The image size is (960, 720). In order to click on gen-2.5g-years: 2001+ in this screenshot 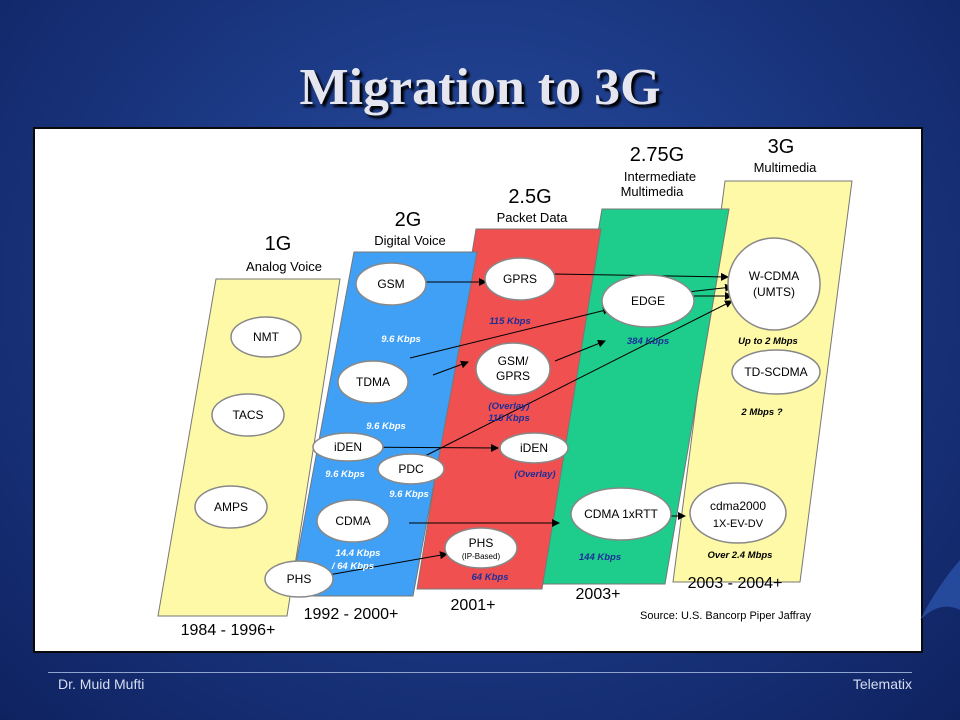, I will do `click(473, 605)`.